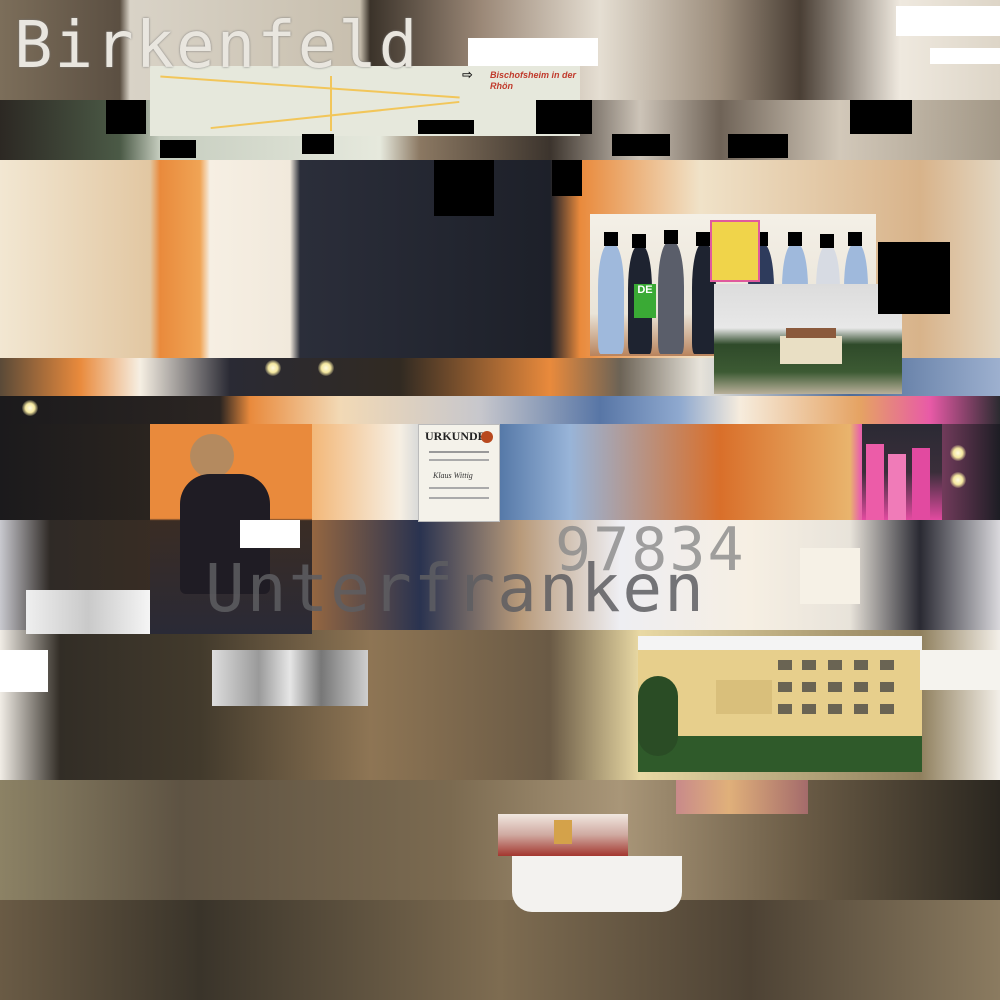  What do you see at coordinates (744, 697) in the screenshot?
I see `hotel-sign` at bounding box center [744, 697].